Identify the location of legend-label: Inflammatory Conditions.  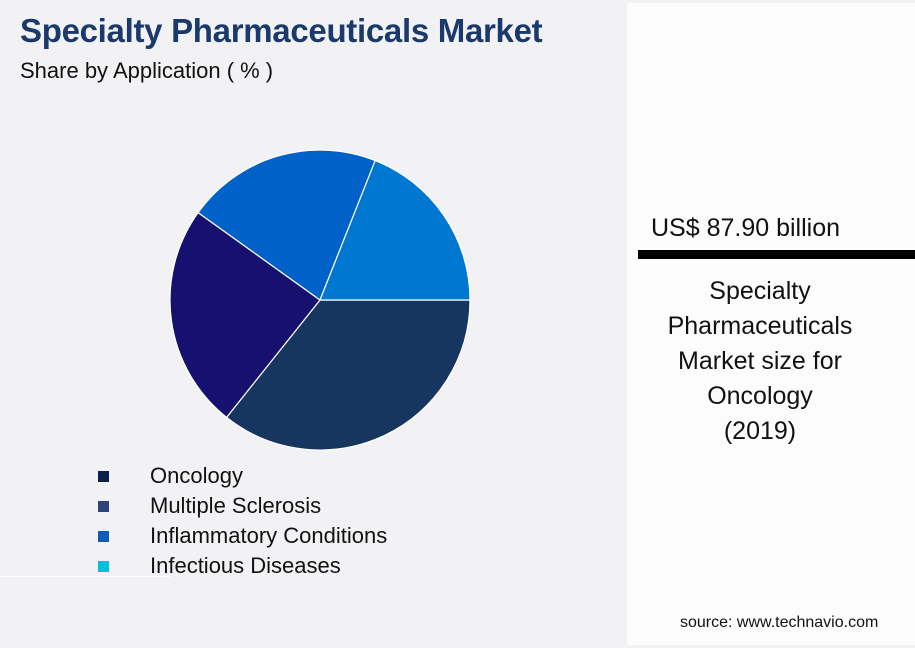
(269, 535).